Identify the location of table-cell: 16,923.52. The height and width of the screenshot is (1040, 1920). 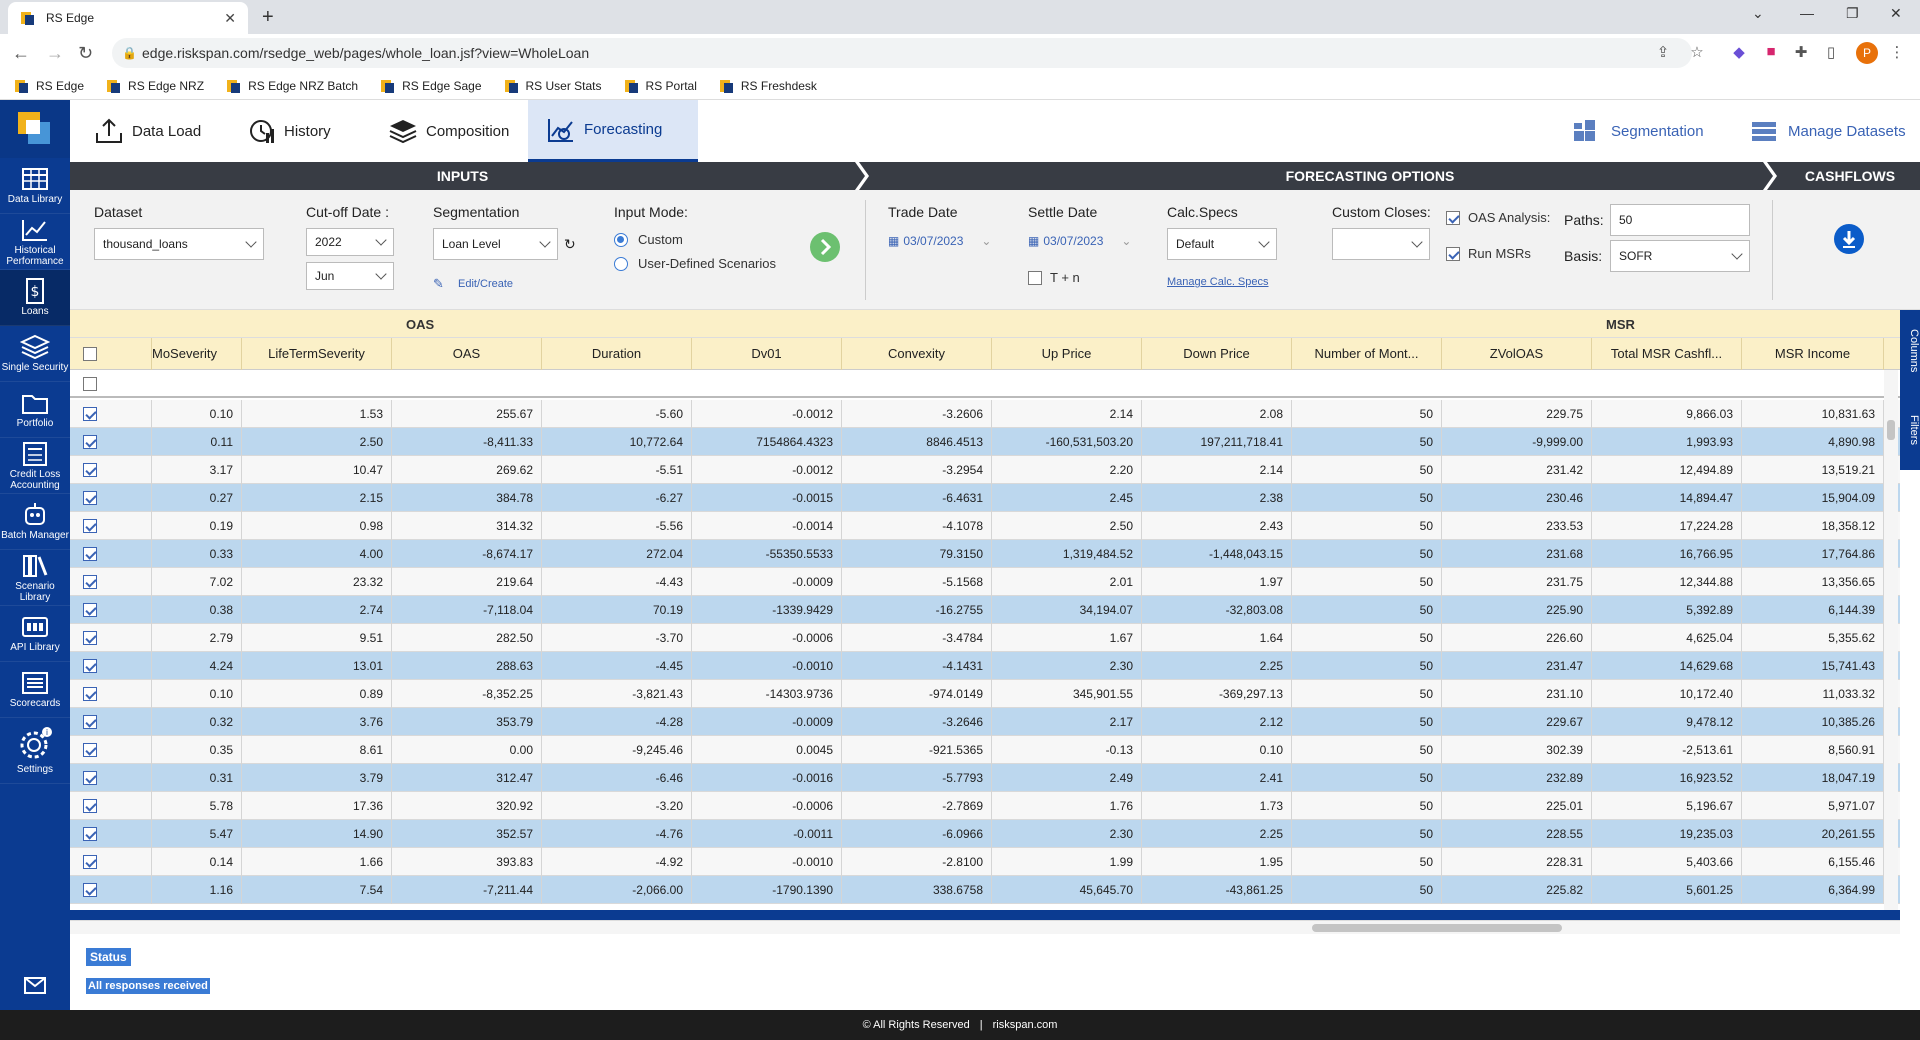
(1667, 778).